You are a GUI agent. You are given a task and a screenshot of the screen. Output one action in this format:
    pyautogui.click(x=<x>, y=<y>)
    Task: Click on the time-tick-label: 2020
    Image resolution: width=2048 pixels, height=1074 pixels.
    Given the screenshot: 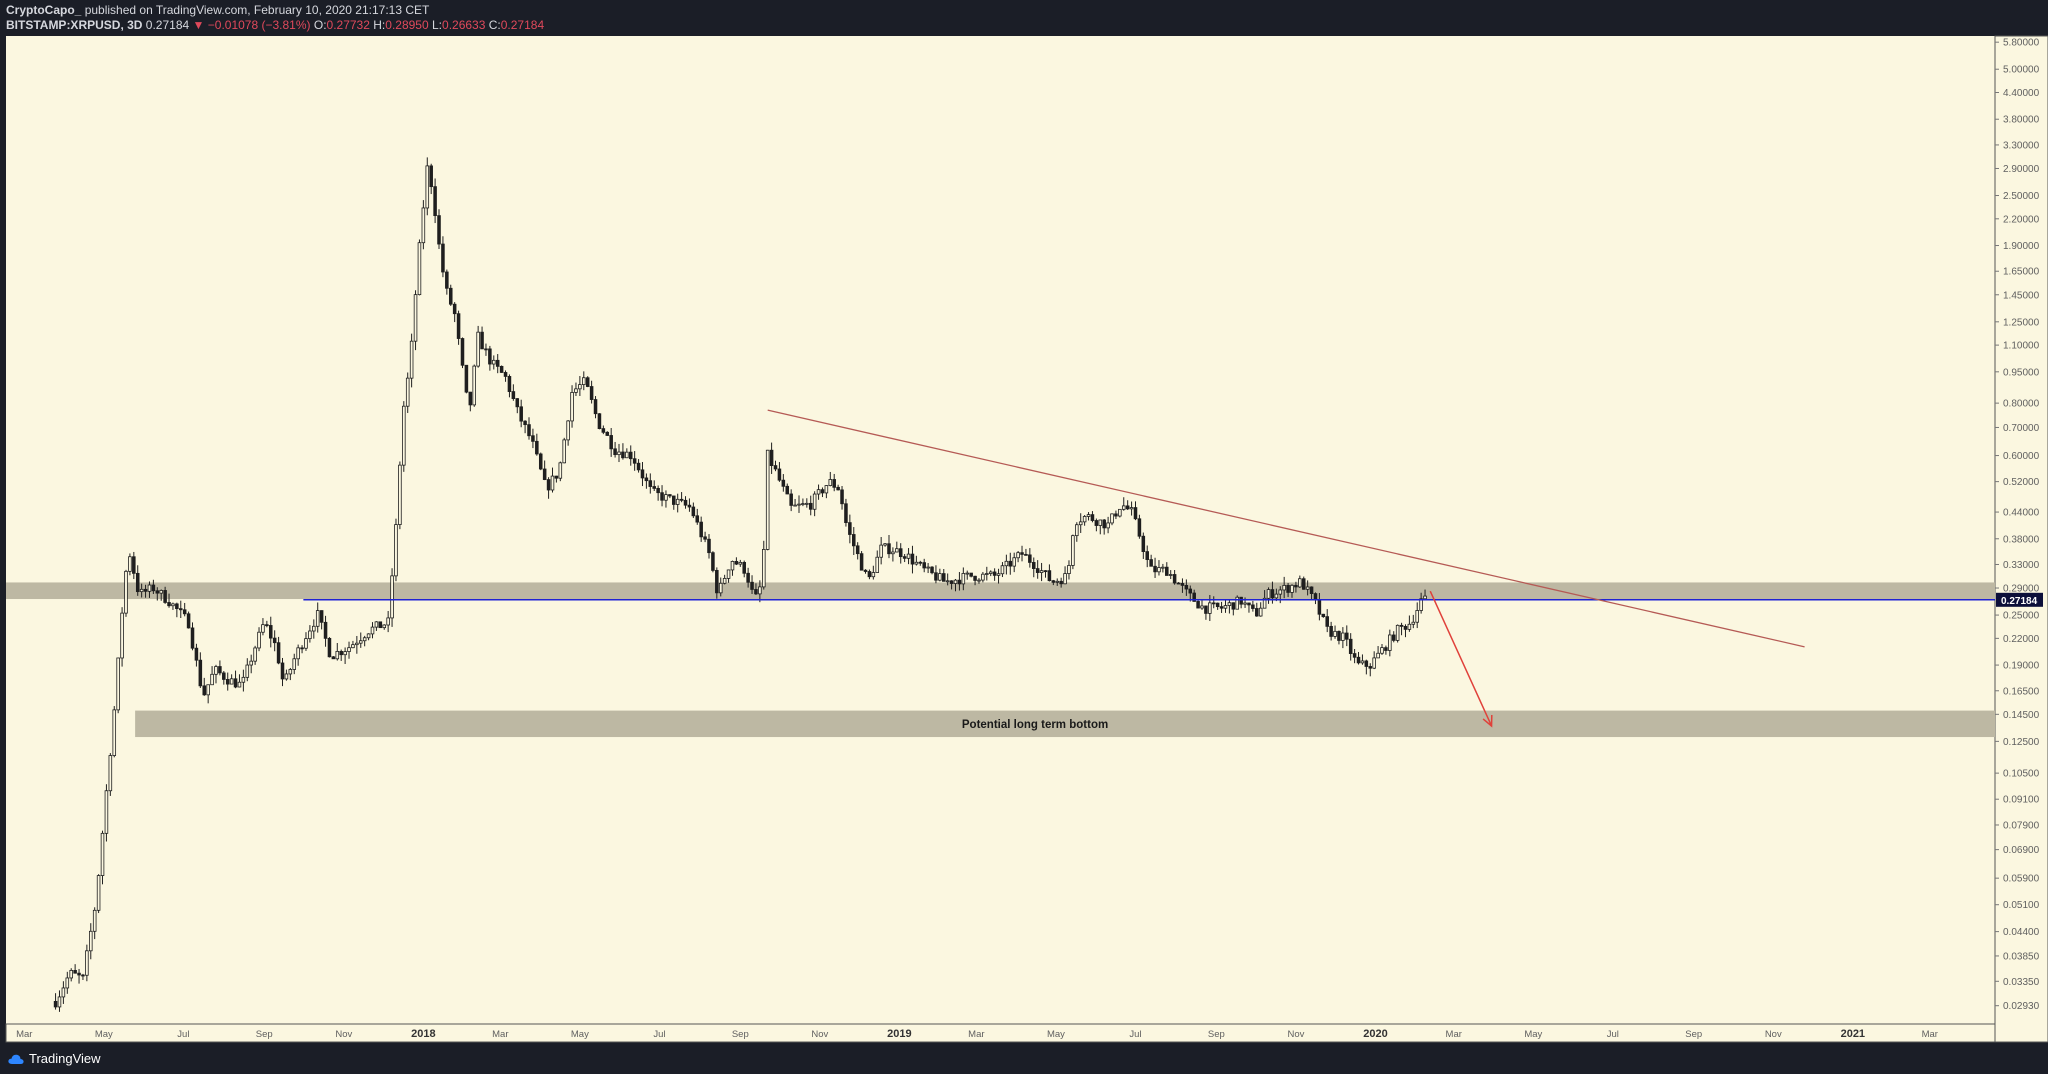 What is the action you would take?
    pyautogui.click(x=1375, y=1034)
    